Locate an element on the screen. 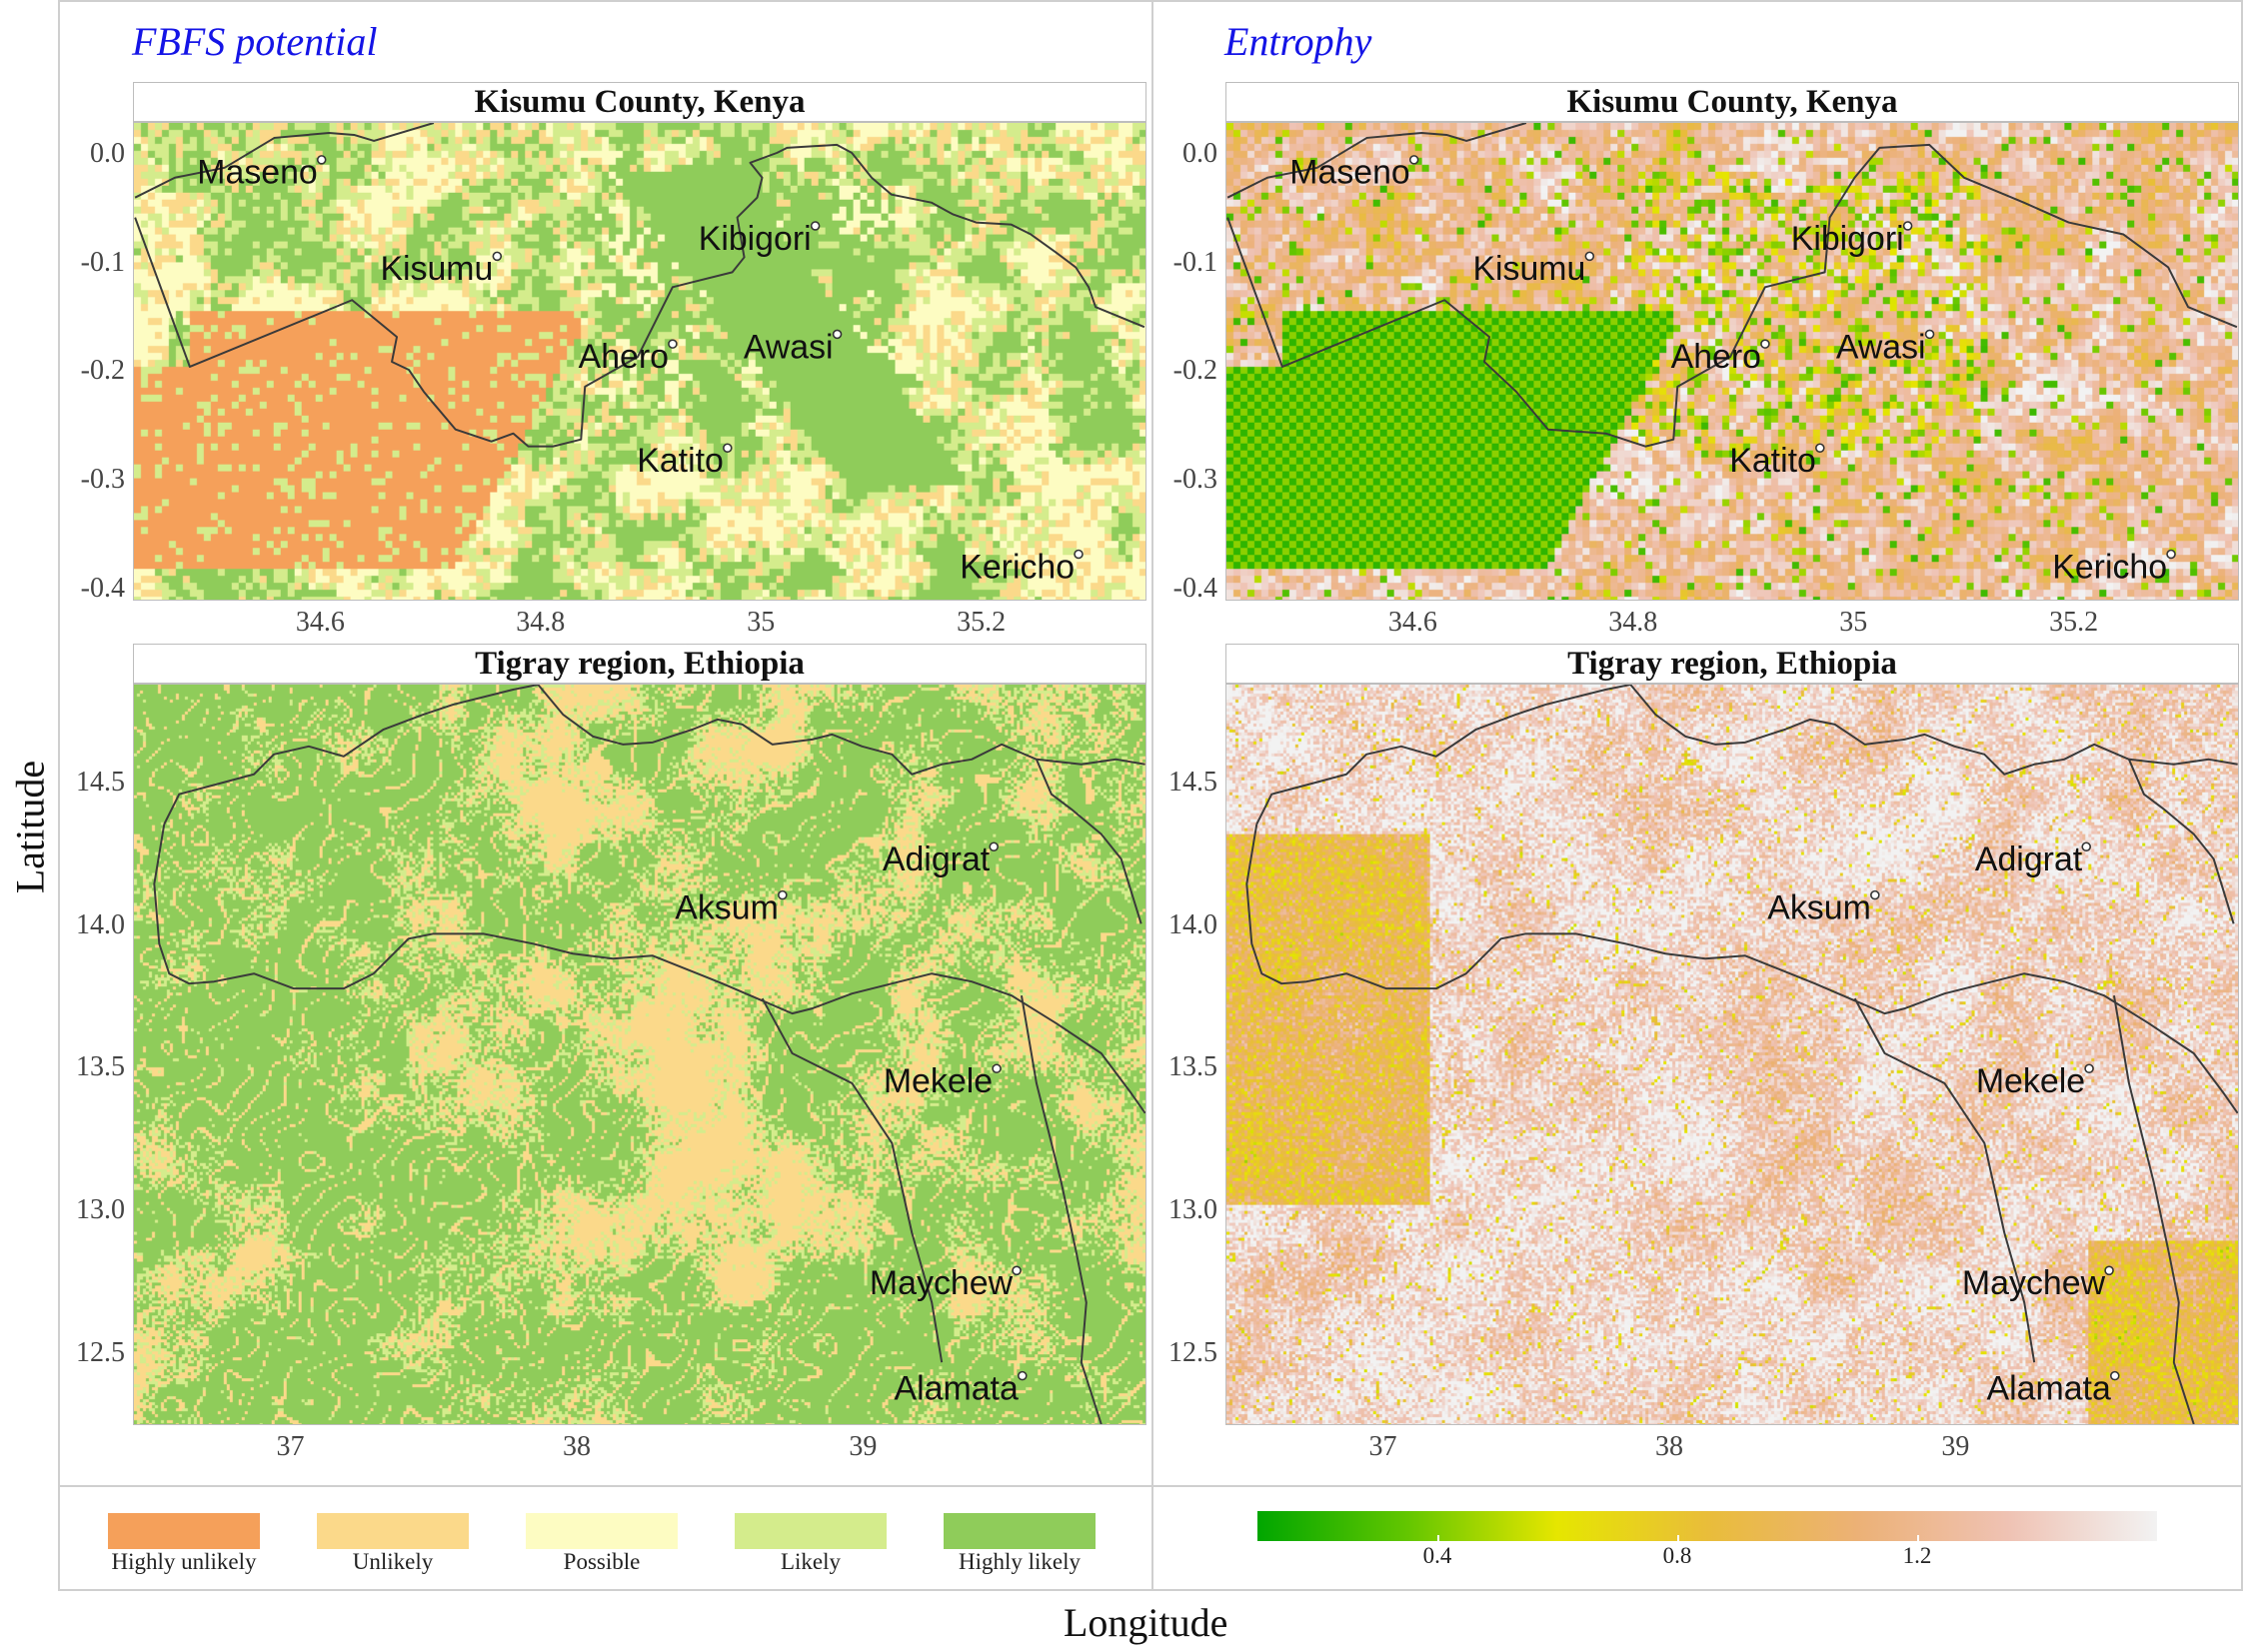 Image resolution: width=2243 pixels, height=1652 pixels. legend-label-1: Unlikely is located at coordinates (393, 1562).